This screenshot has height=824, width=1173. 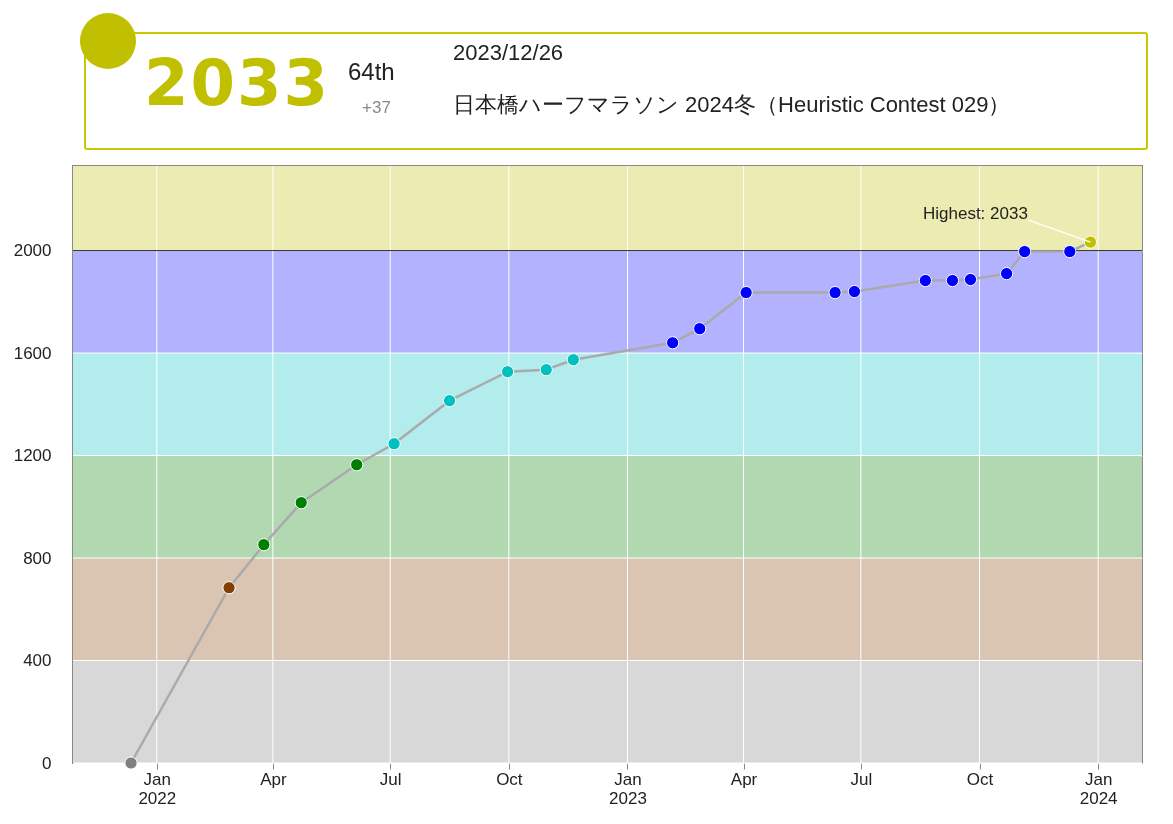 What do you see at coordinates (628, 788) in the screenshot?
I see `x-tick-label: Jan 2023` at bounding box center [628, 788].